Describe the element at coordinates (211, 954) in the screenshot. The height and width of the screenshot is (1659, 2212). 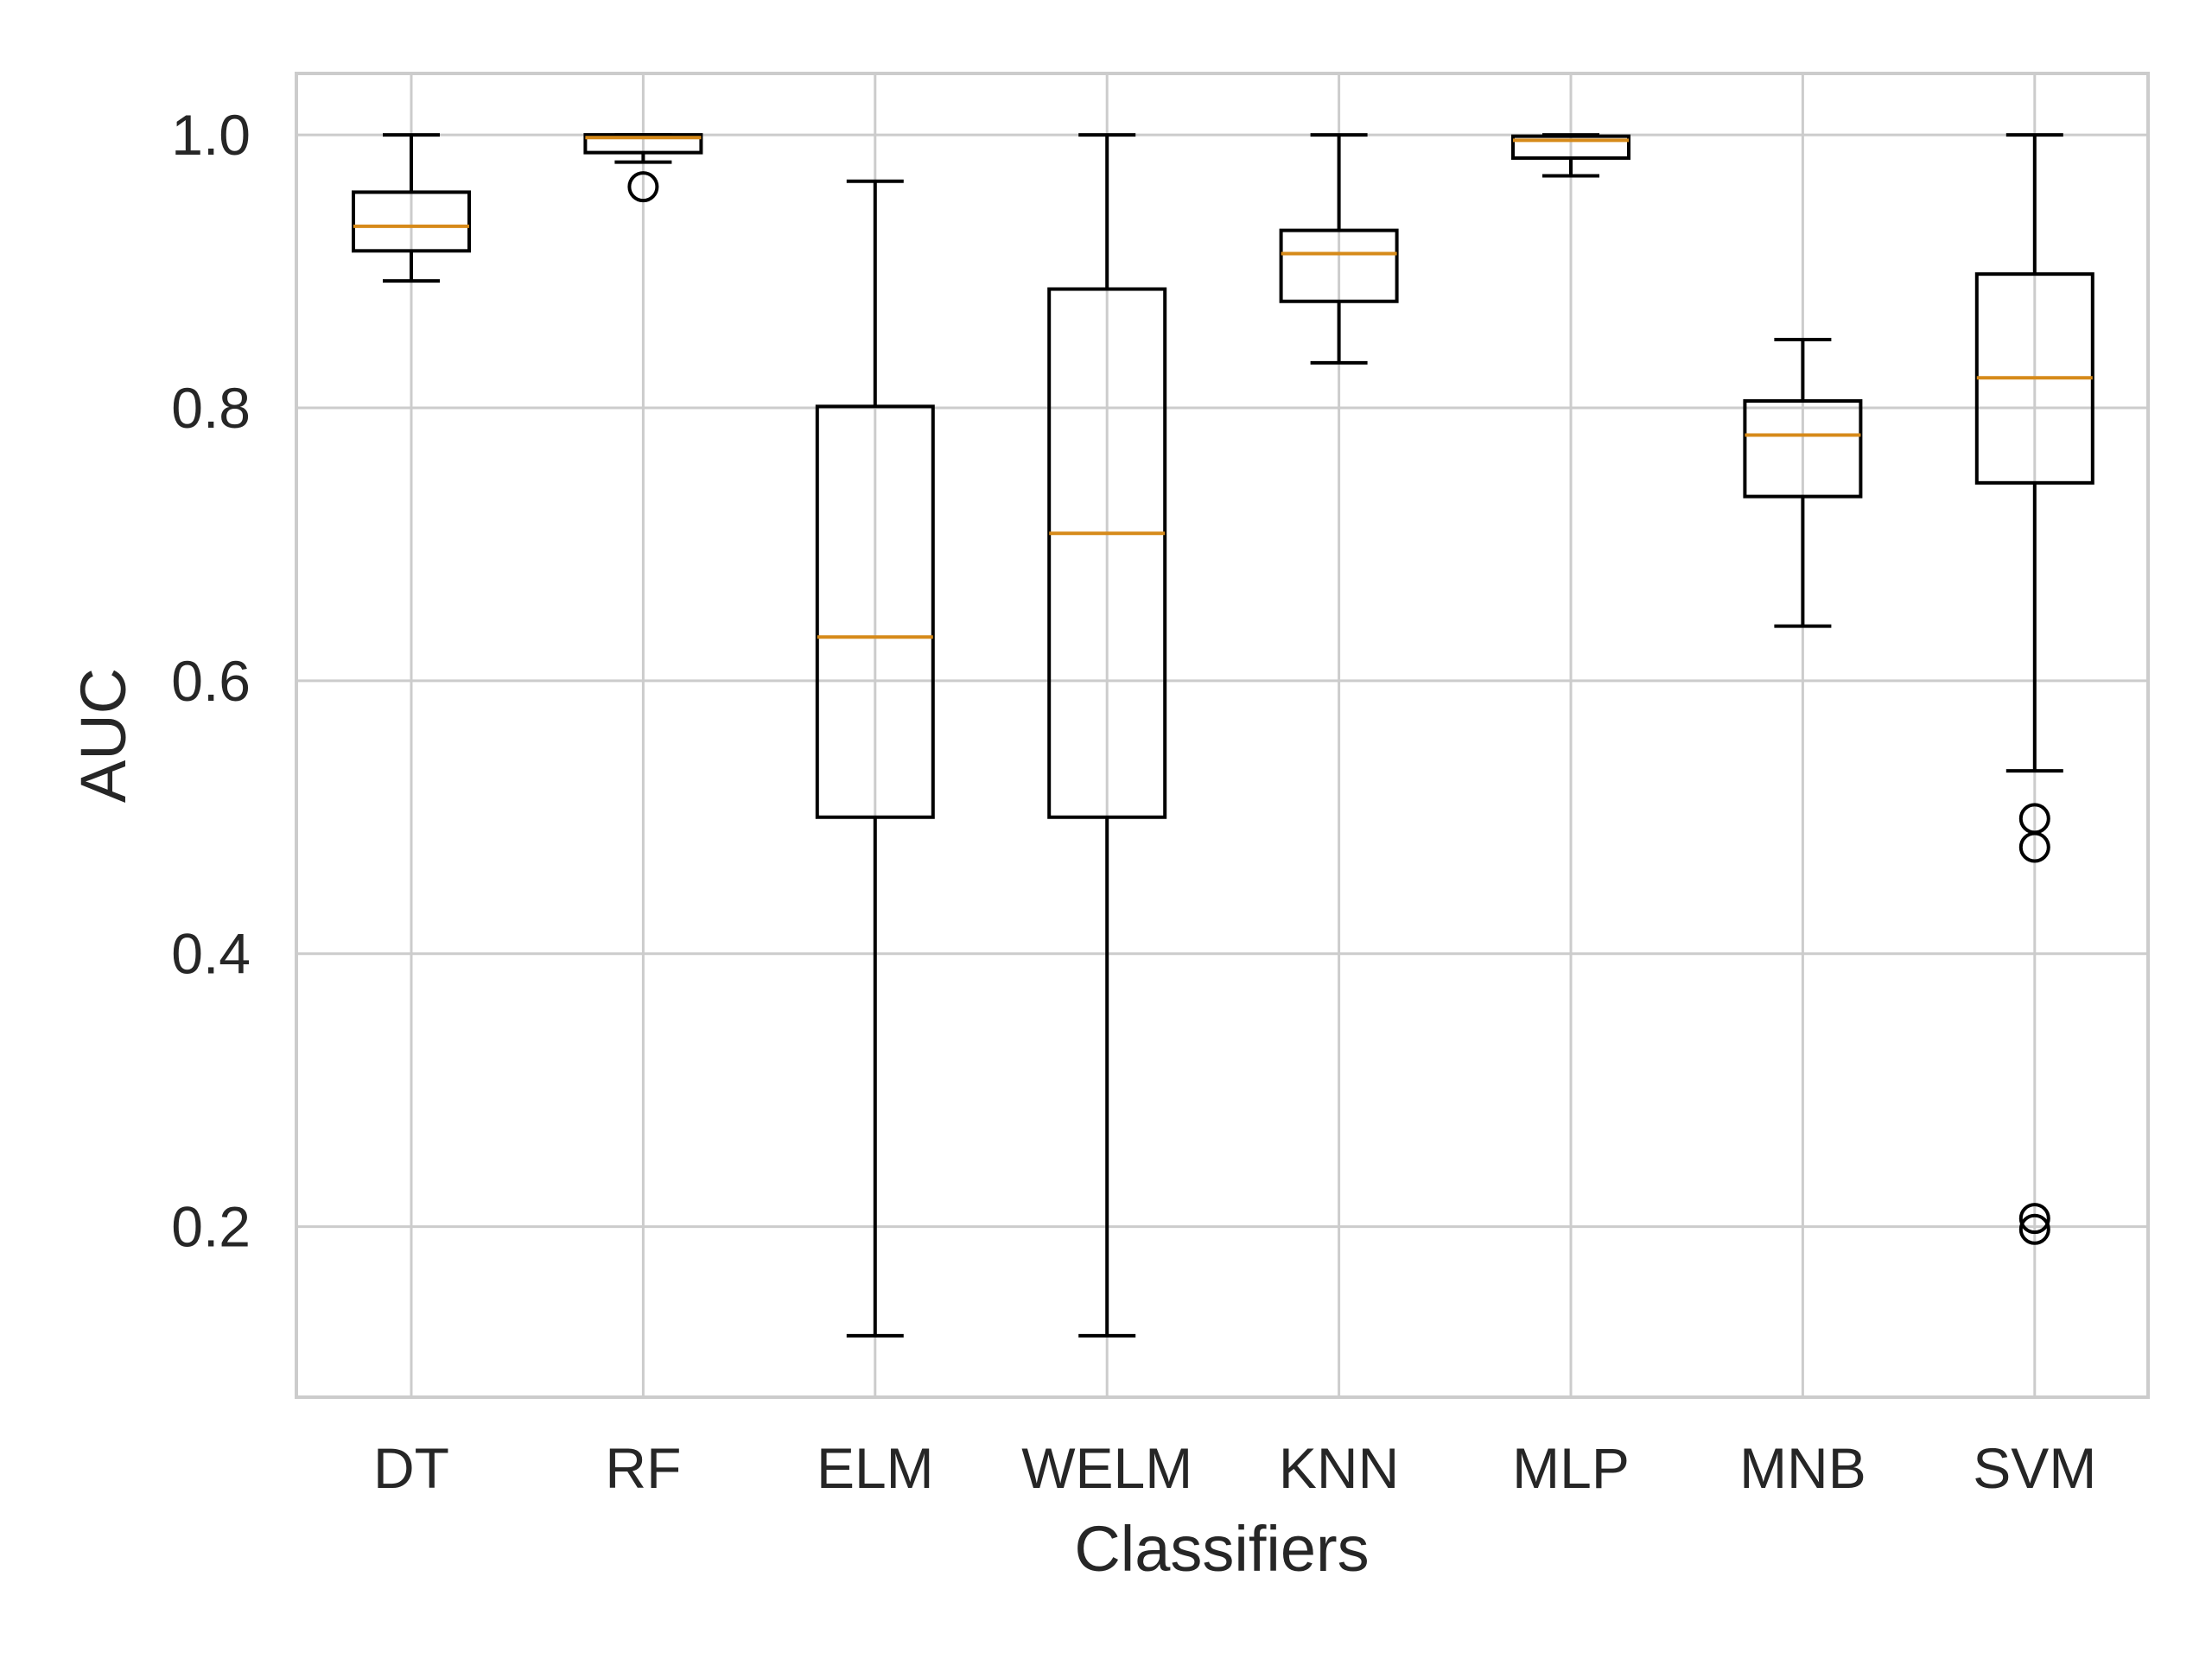
I see `y-tick-label: 0.4` at that location.